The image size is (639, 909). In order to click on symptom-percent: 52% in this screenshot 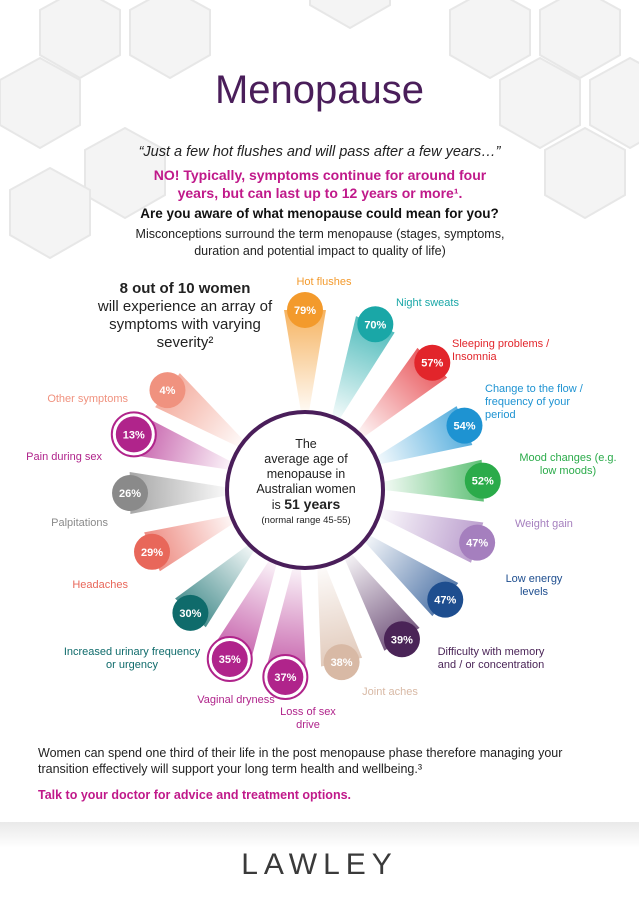, I will do `click(483, 482)`.